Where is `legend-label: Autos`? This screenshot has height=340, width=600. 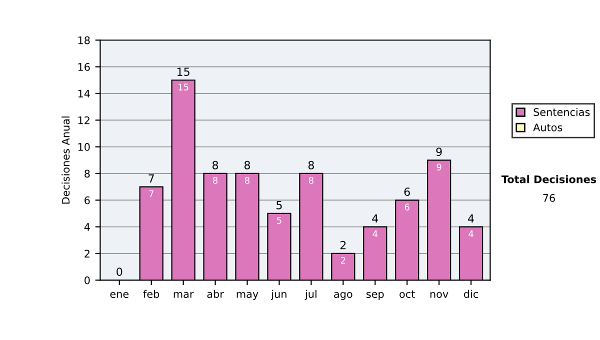
legend-label: Autos is located at coordinates (547, 128).